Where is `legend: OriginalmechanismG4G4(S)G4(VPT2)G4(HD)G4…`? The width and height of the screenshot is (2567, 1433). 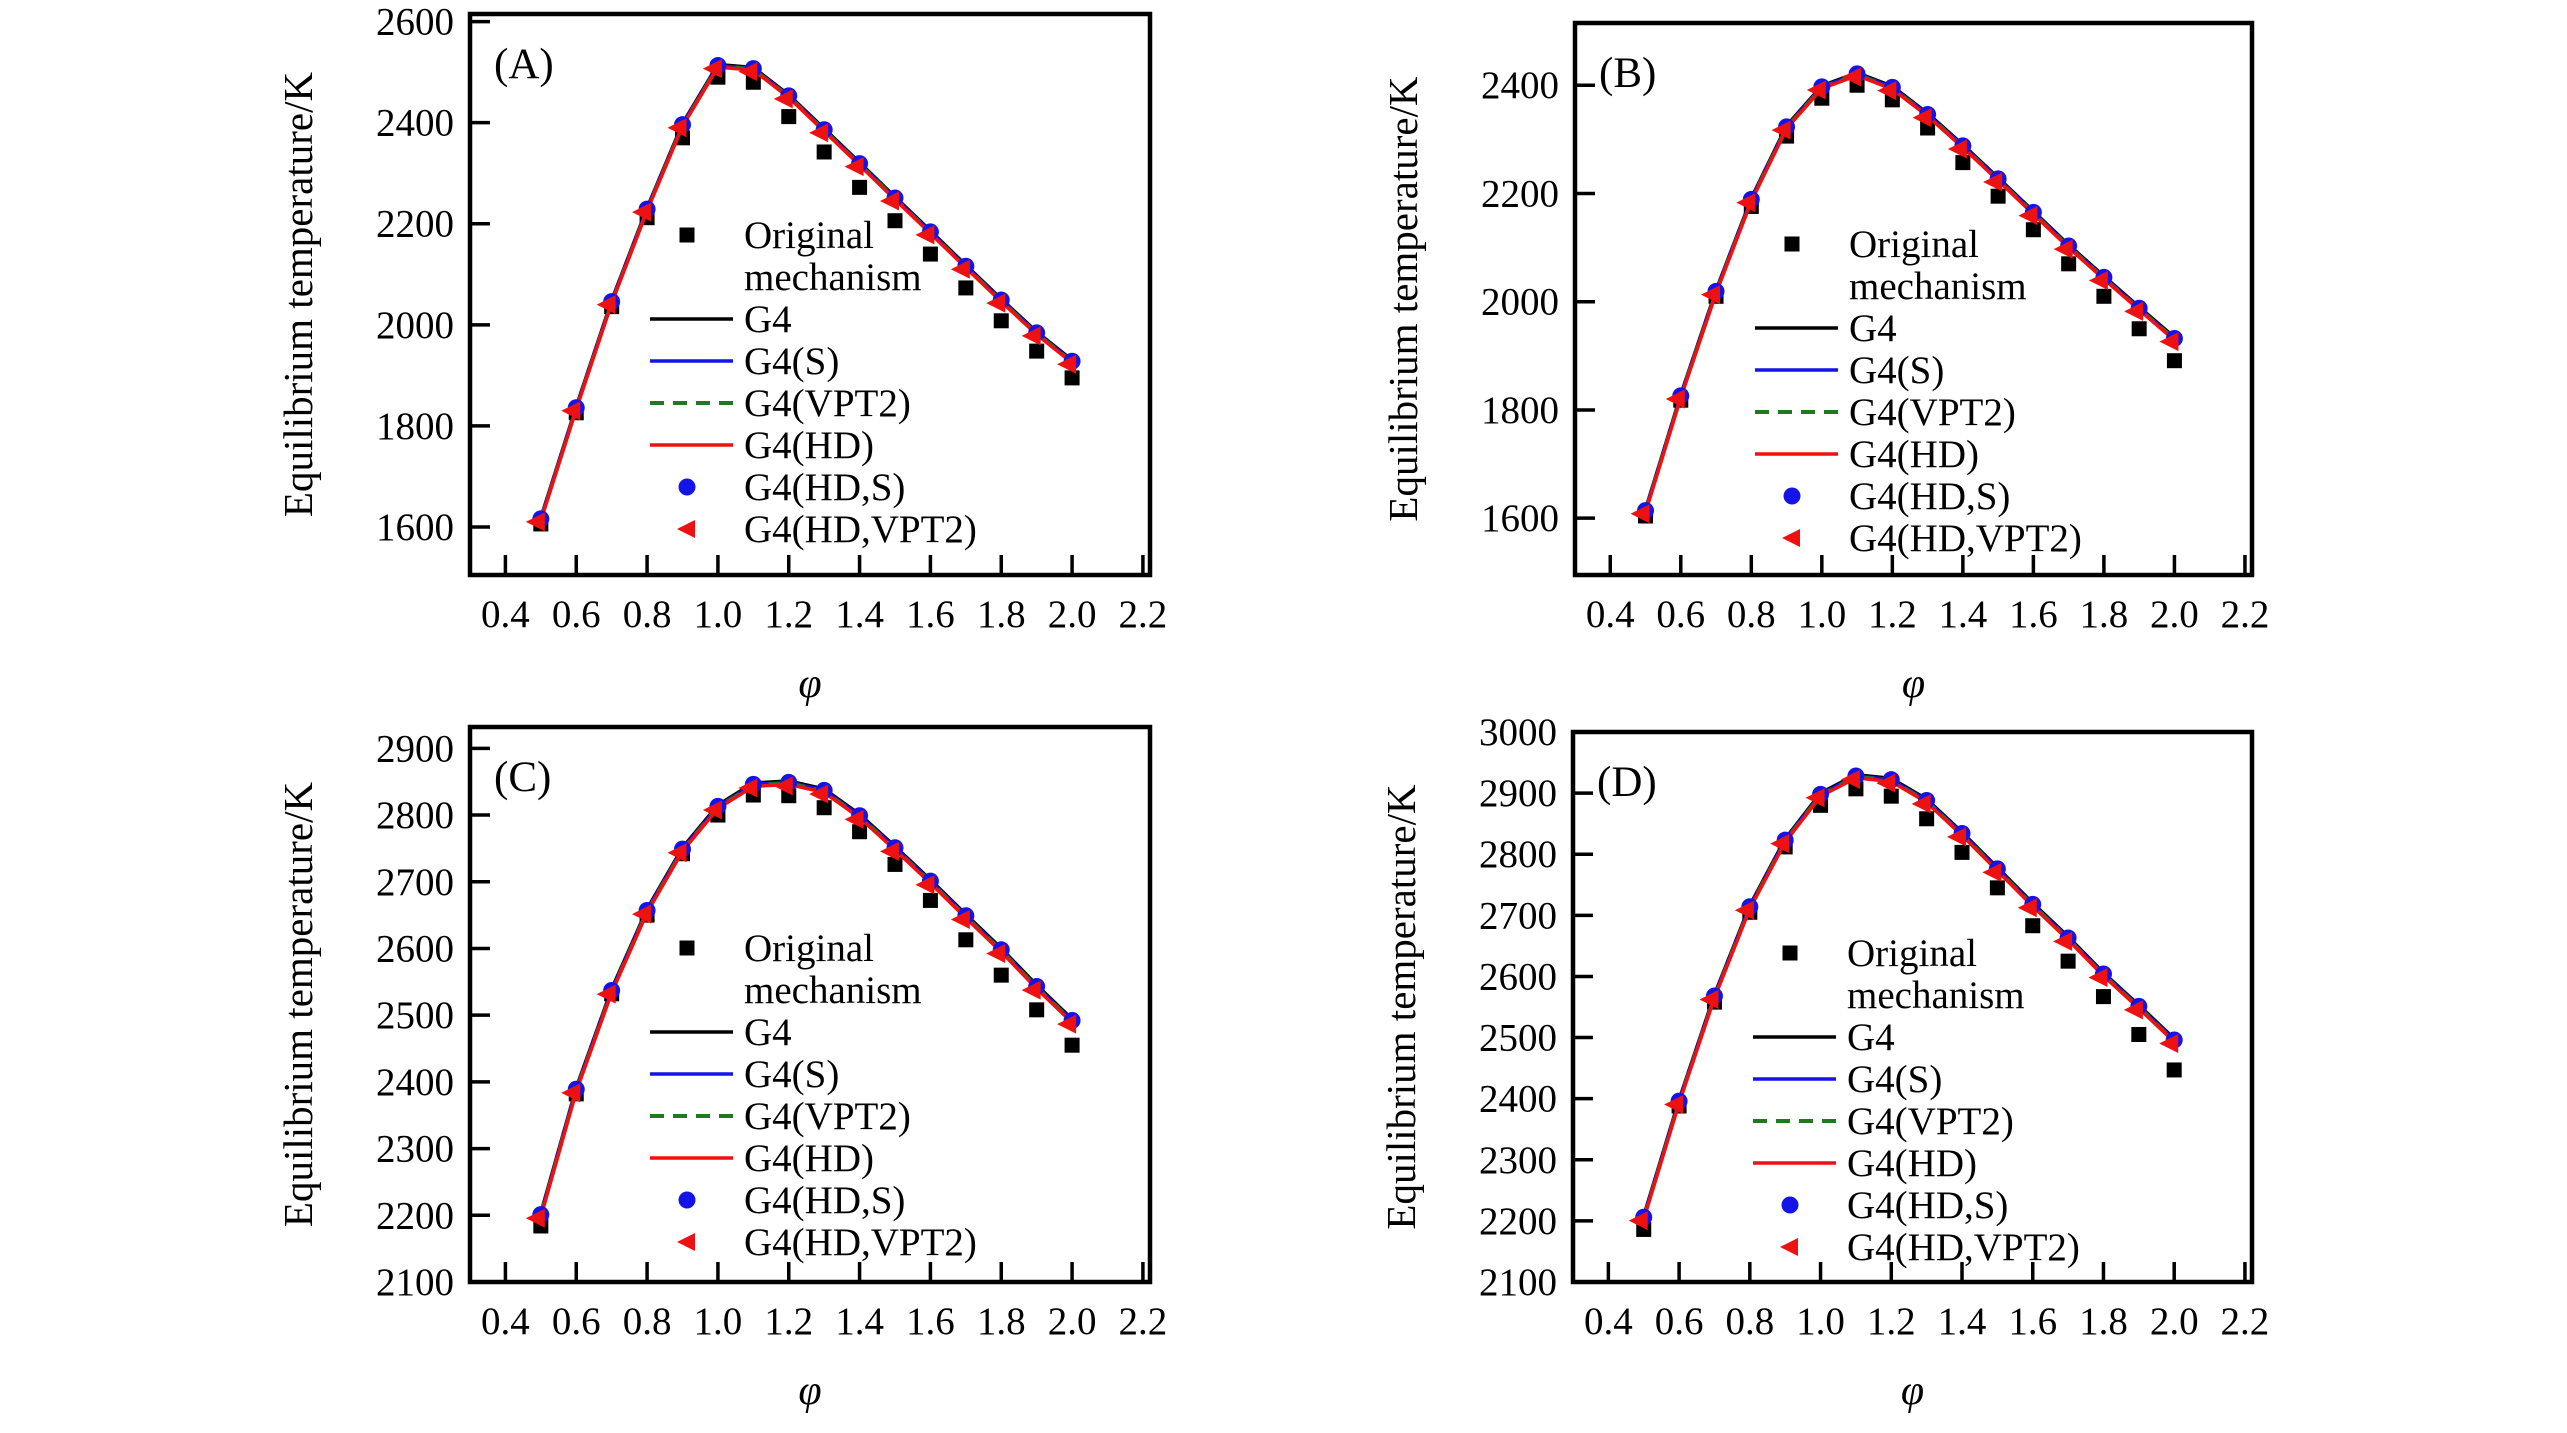 legend: OriginalmechanismG4G4(S)G4(VPT2)G4(HD)G4… is located at coordinates (1918, 391).